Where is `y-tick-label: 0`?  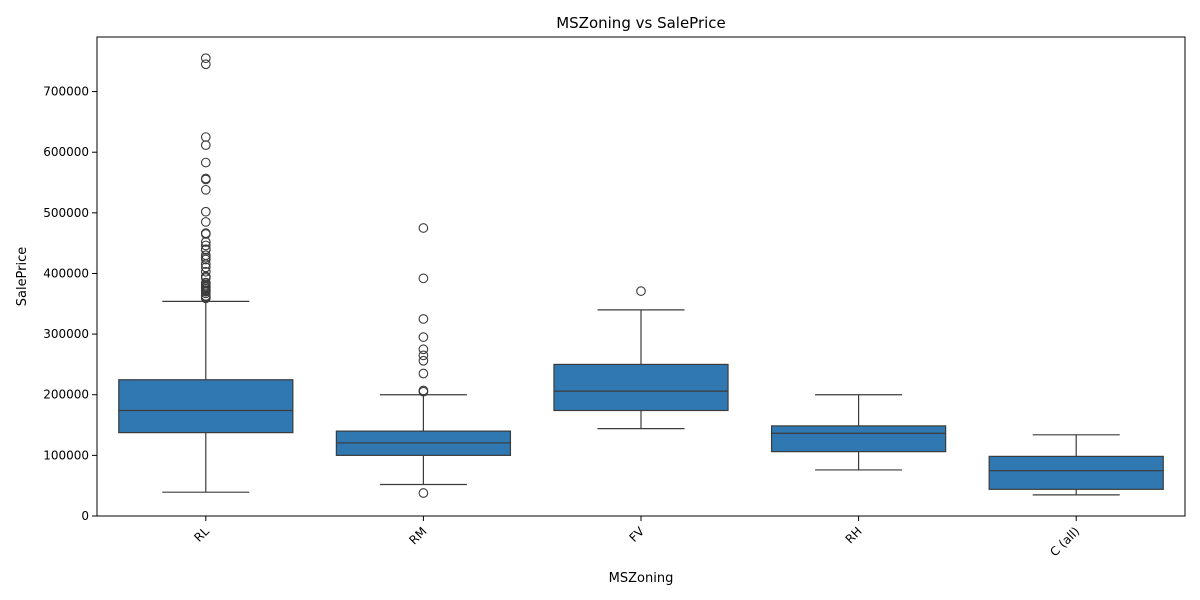 y-tick-label: 0 is located at coordinates (85, 516).